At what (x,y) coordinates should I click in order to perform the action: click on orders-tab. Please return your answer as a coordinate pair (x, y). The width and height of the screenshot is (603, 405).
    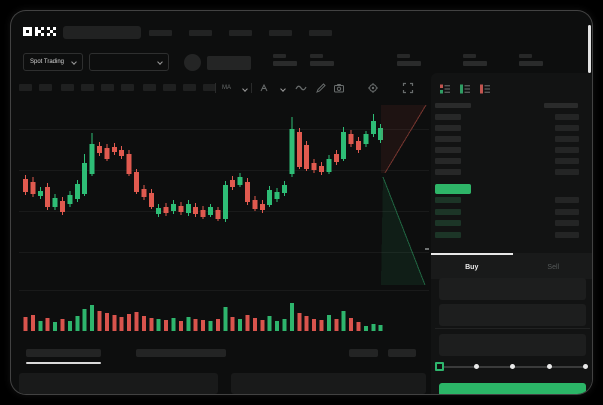
    Looking at the image, I should click on (181, 353).